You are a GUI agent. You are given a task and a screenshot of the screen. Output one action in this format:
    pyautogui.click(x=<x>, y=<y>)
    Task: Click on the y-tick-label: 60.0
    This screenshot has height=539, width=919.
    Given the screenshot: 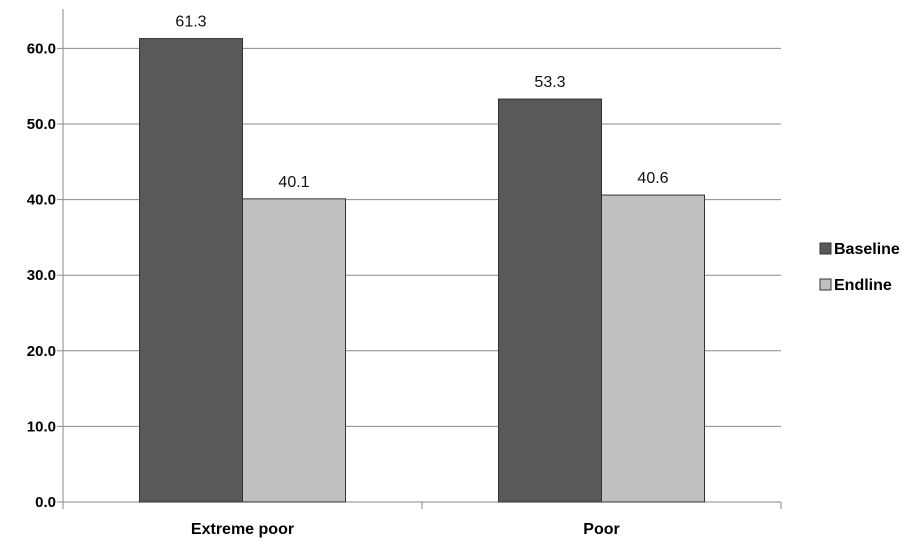 What is the action you would take?
    pyautogui.click(x=41, y=48)
    